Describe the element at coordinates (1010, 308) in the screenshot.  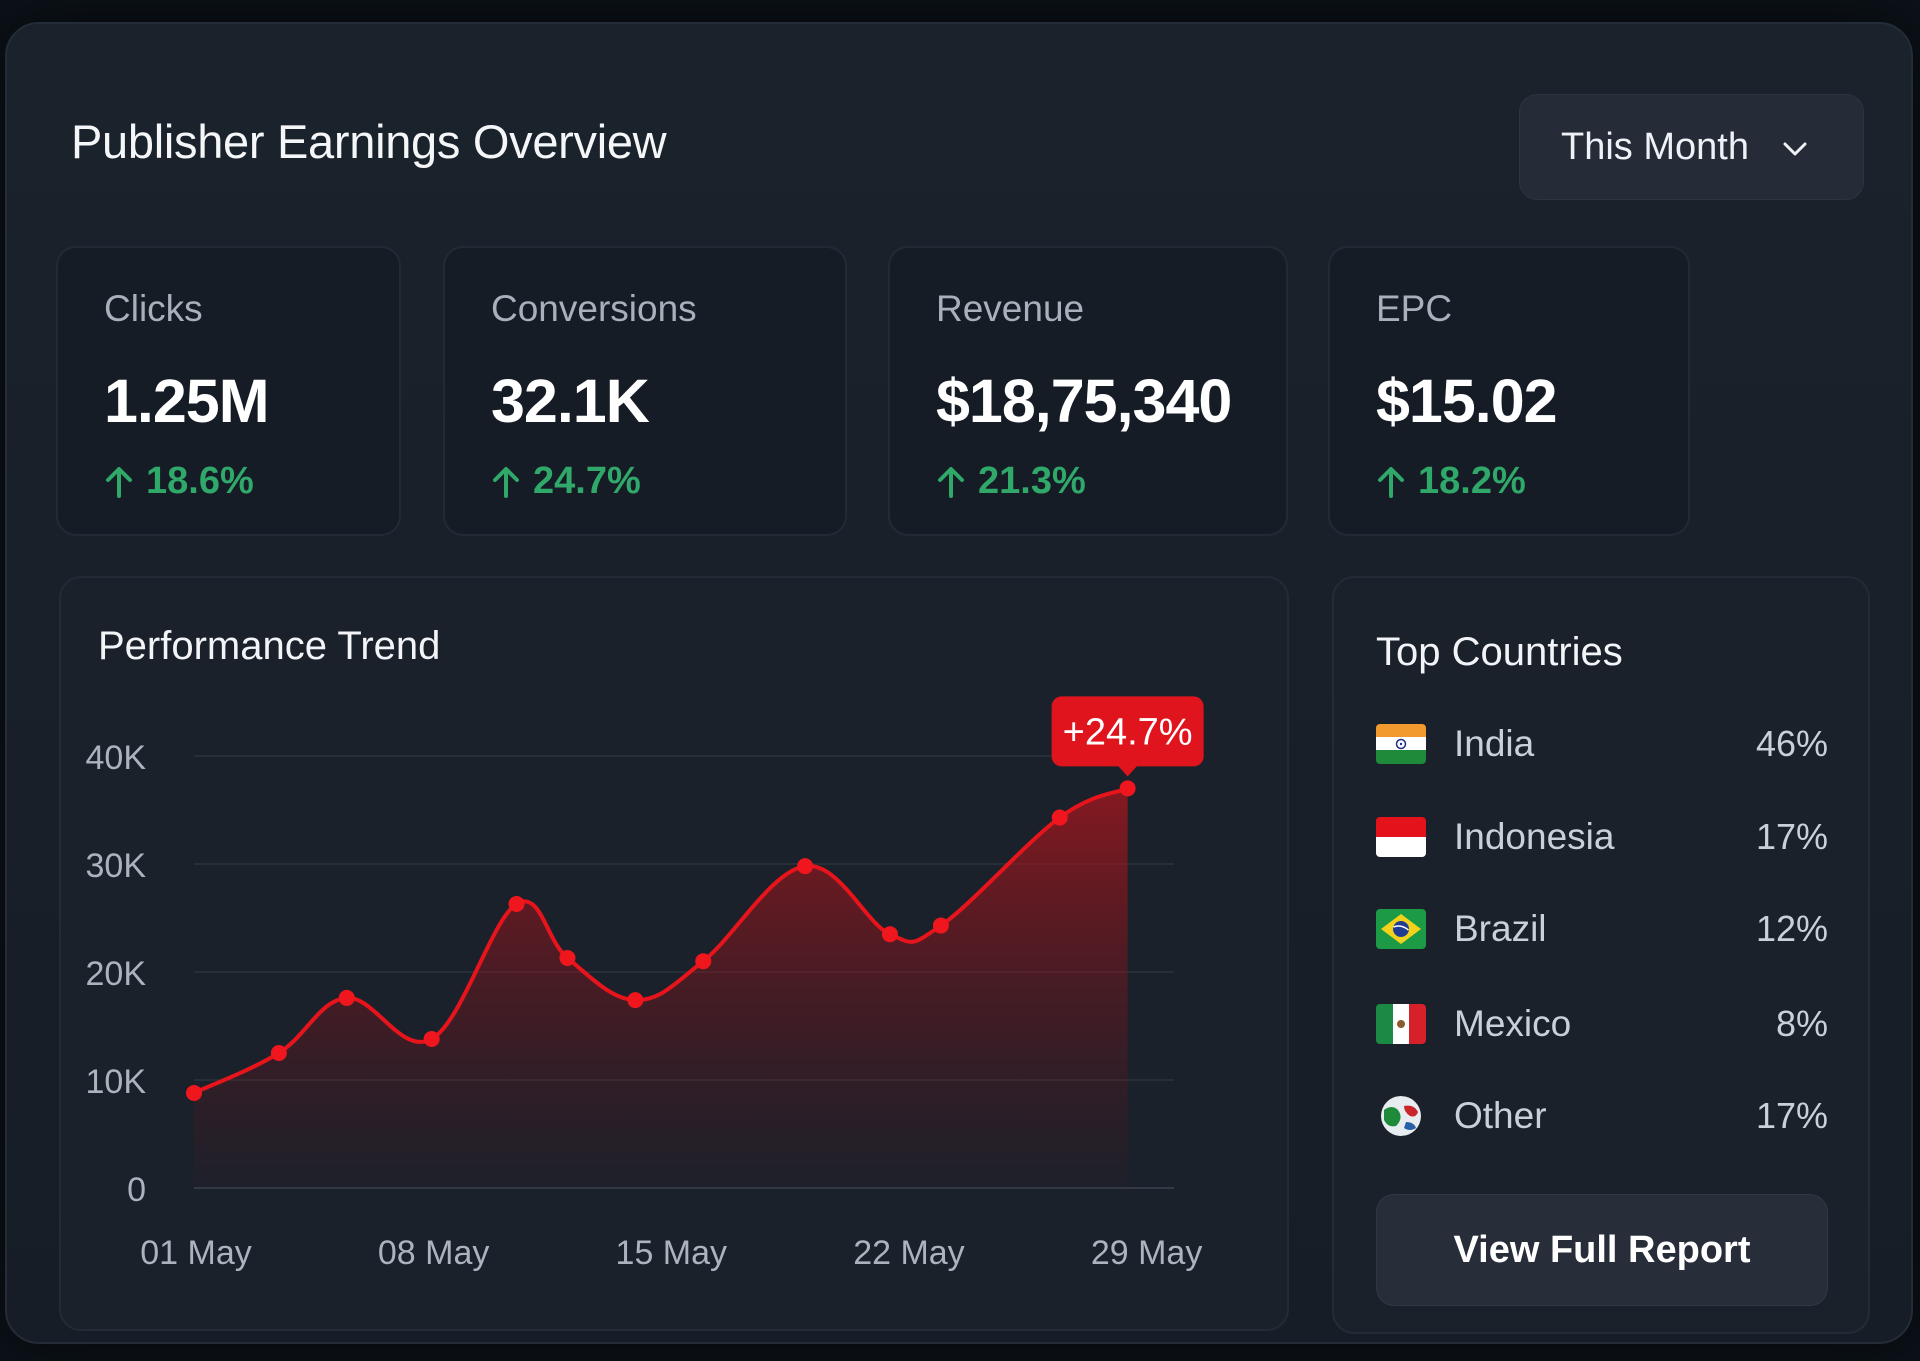
I see `kpi-label: Revenue` at that location.